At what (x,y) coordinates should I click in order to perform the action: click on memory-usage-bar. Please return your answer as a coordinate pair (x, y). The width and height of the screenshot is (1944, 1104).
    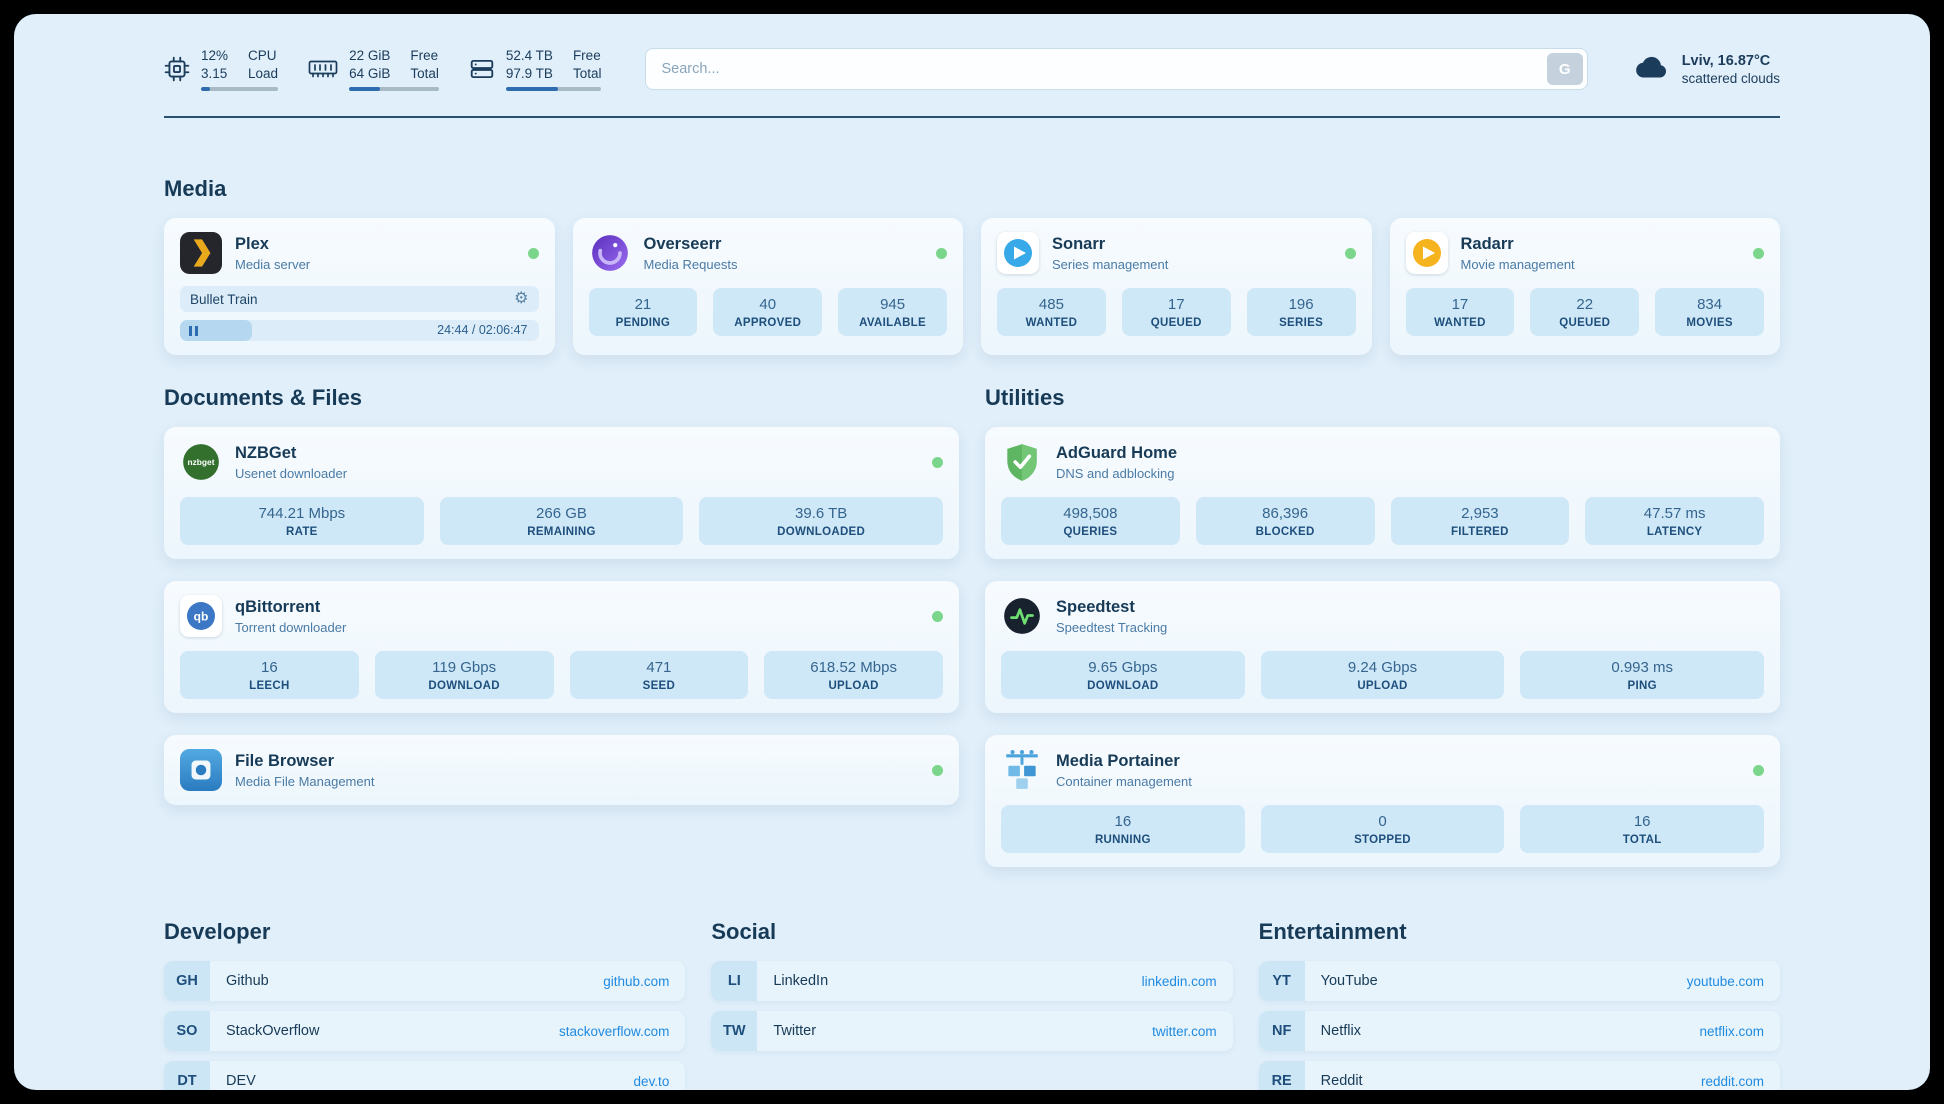
    Looking at the image, I should click on (394, 89).